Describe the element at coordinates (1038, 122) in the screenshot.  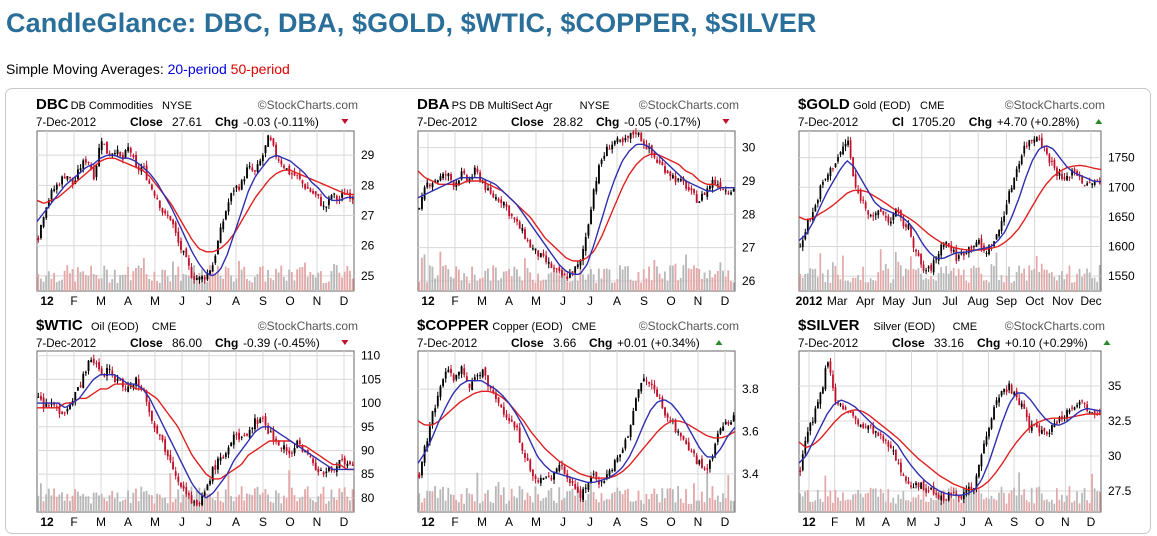
I see `chart-chg-value: +4.70 (+0.28%)` at that location.